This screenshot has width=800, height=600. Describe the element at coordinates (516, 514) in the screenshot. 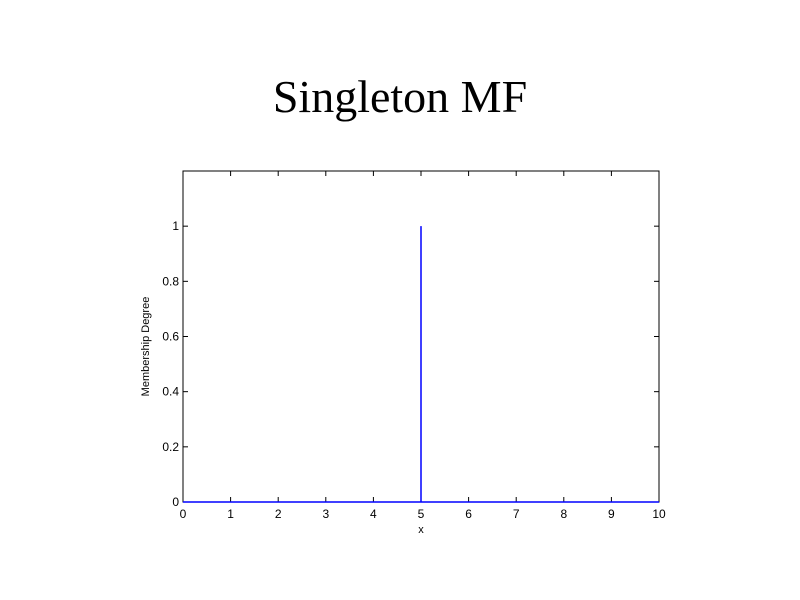

I see `x-tick-label: 7` at that location.